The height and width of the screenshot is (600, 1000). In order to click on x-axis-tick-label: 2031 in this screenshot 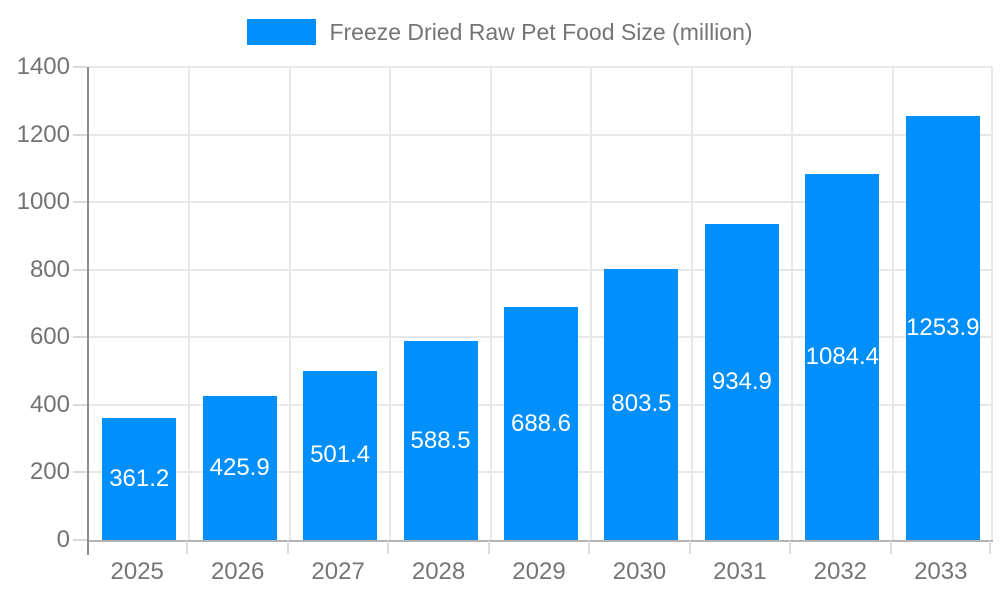, I will do `click(740, 571)`.